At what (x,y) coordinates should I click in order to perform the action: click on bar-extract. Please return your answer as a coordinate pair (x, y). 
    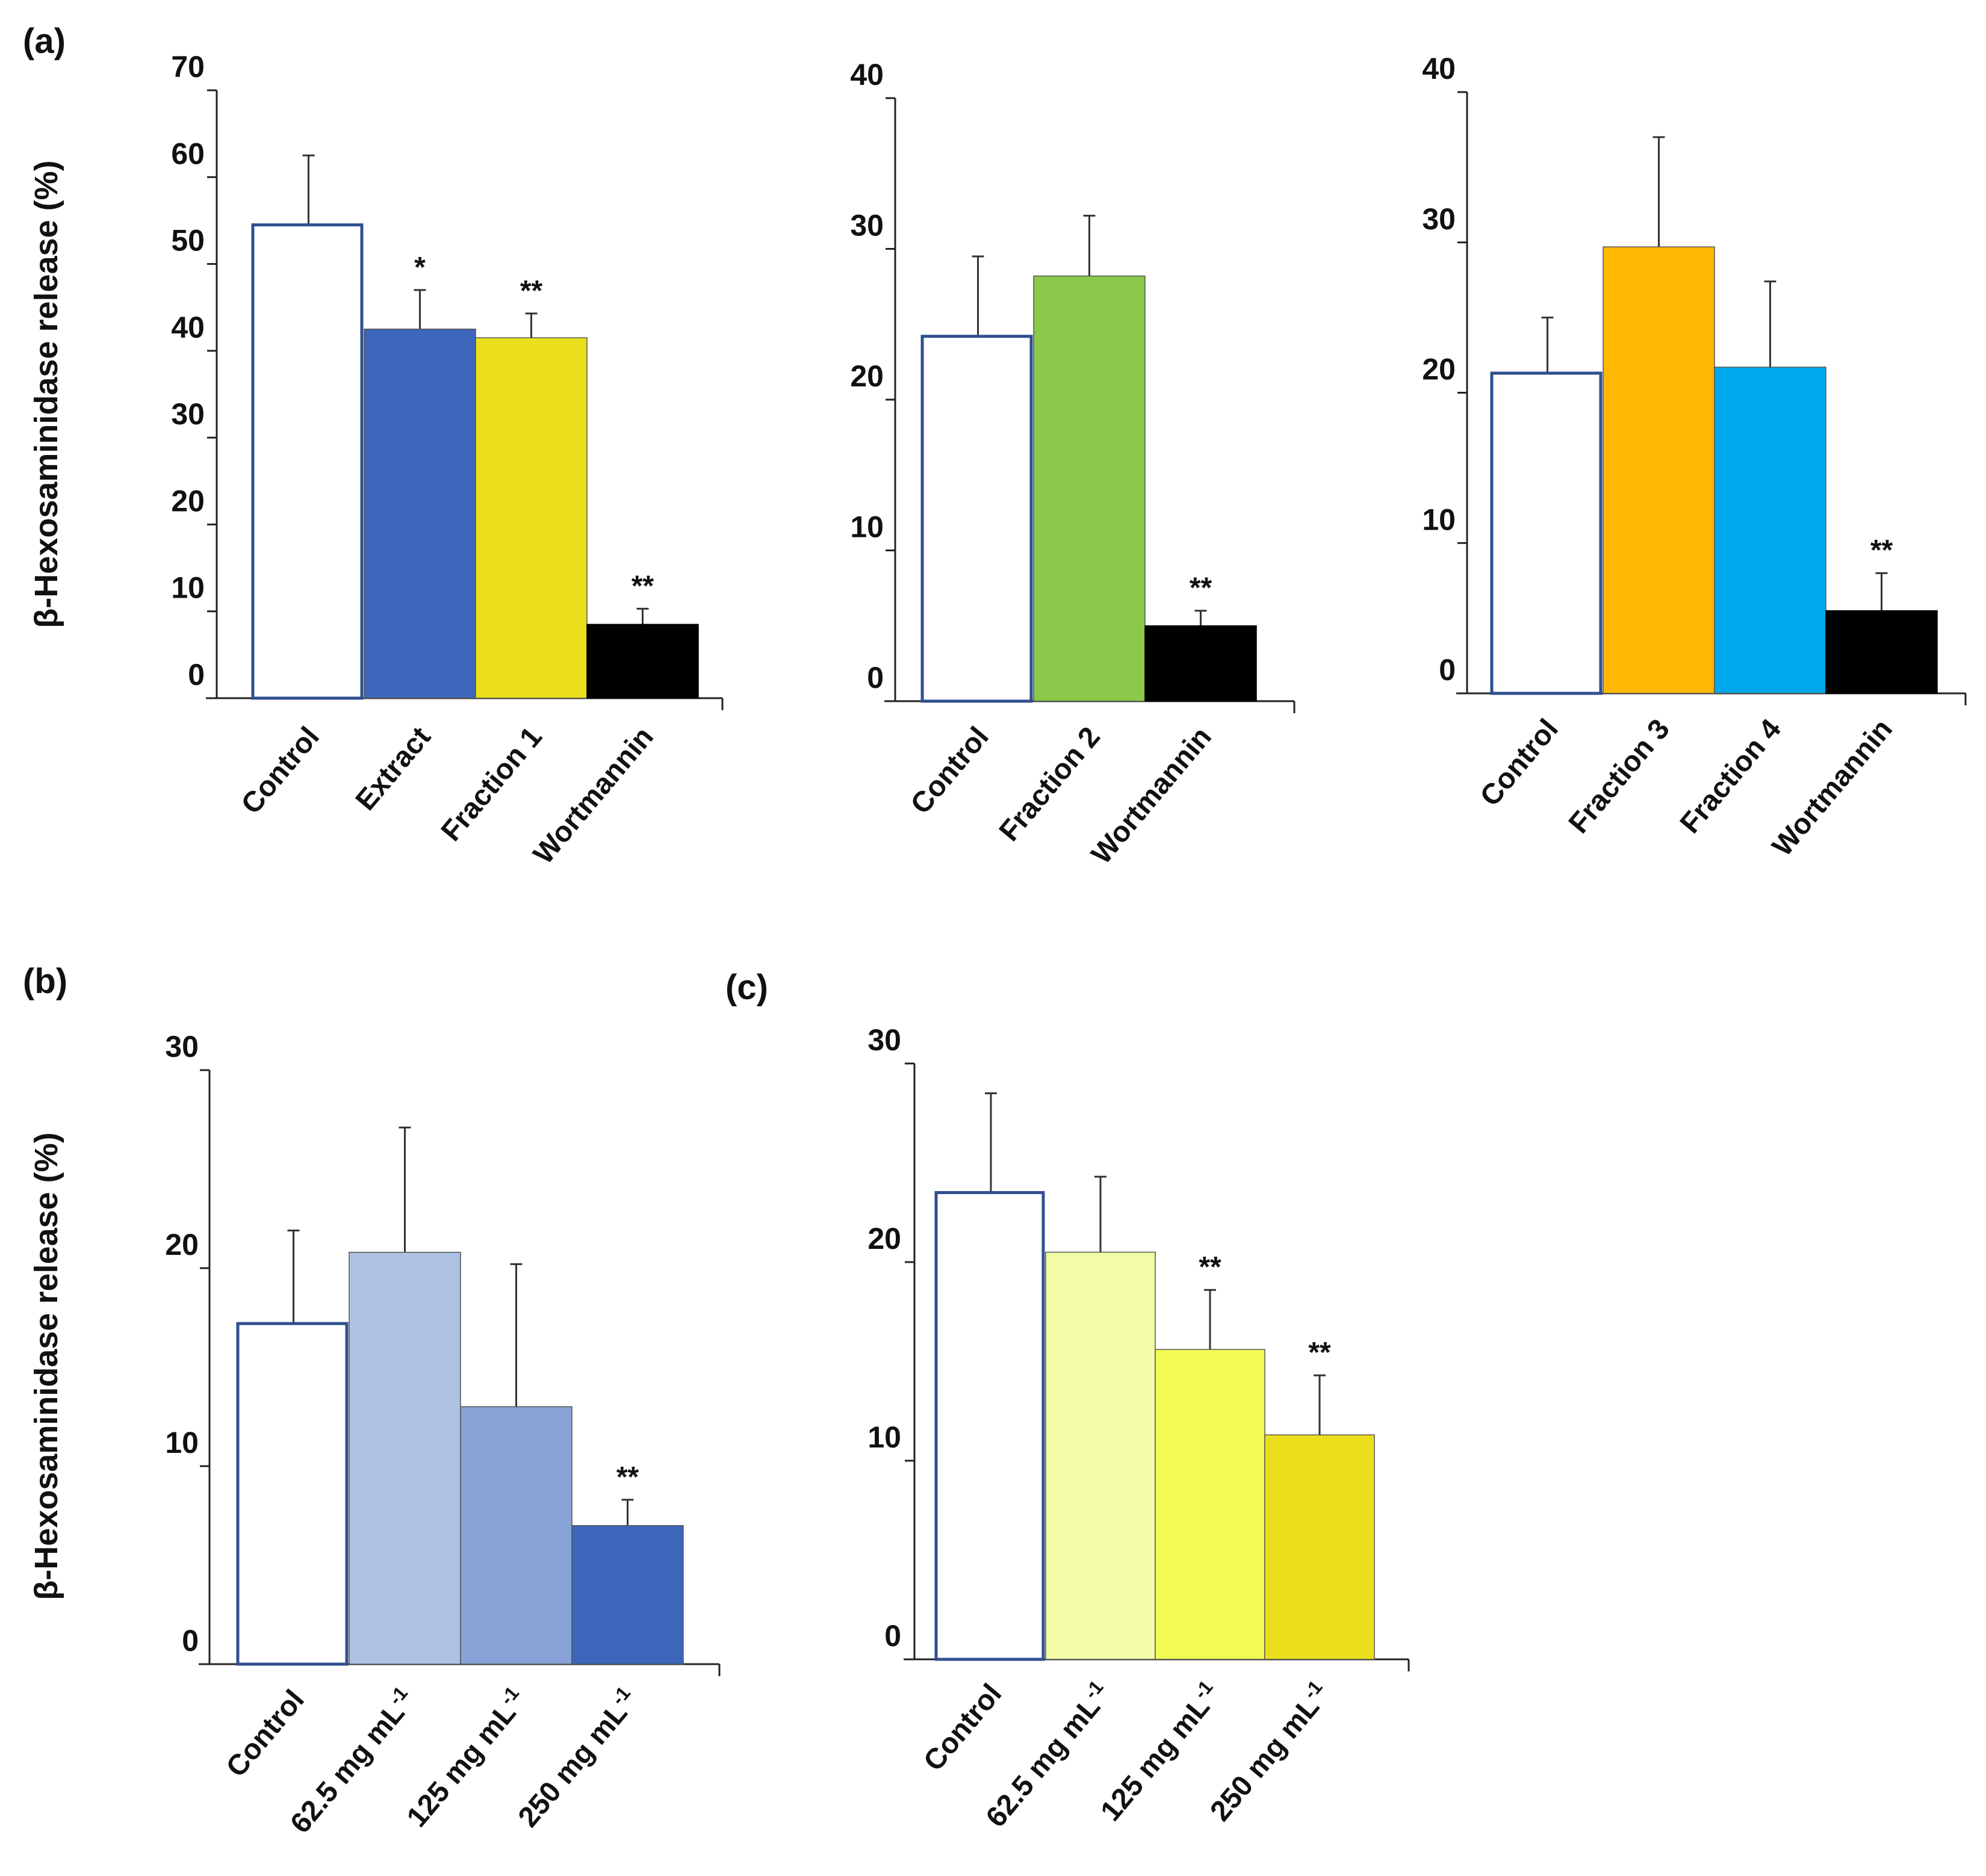
    Looking at the image, I should click on (420, 514).